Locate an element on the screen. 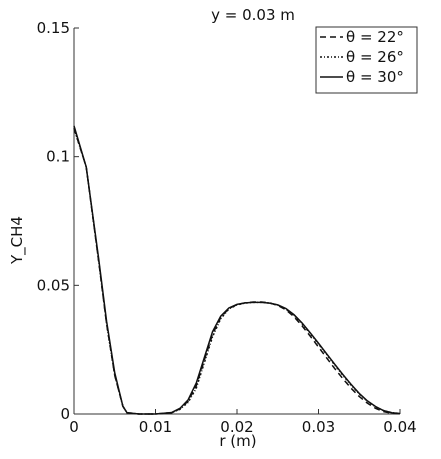  legend-label-3: θ = 30° is located at coordinates (375, 77).